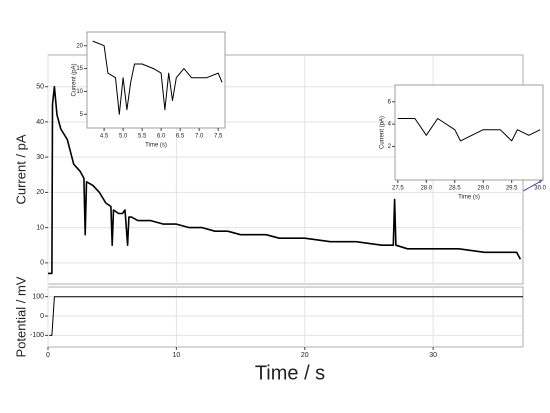  I want to click on y-tick-label: 30, so click(40, 157).